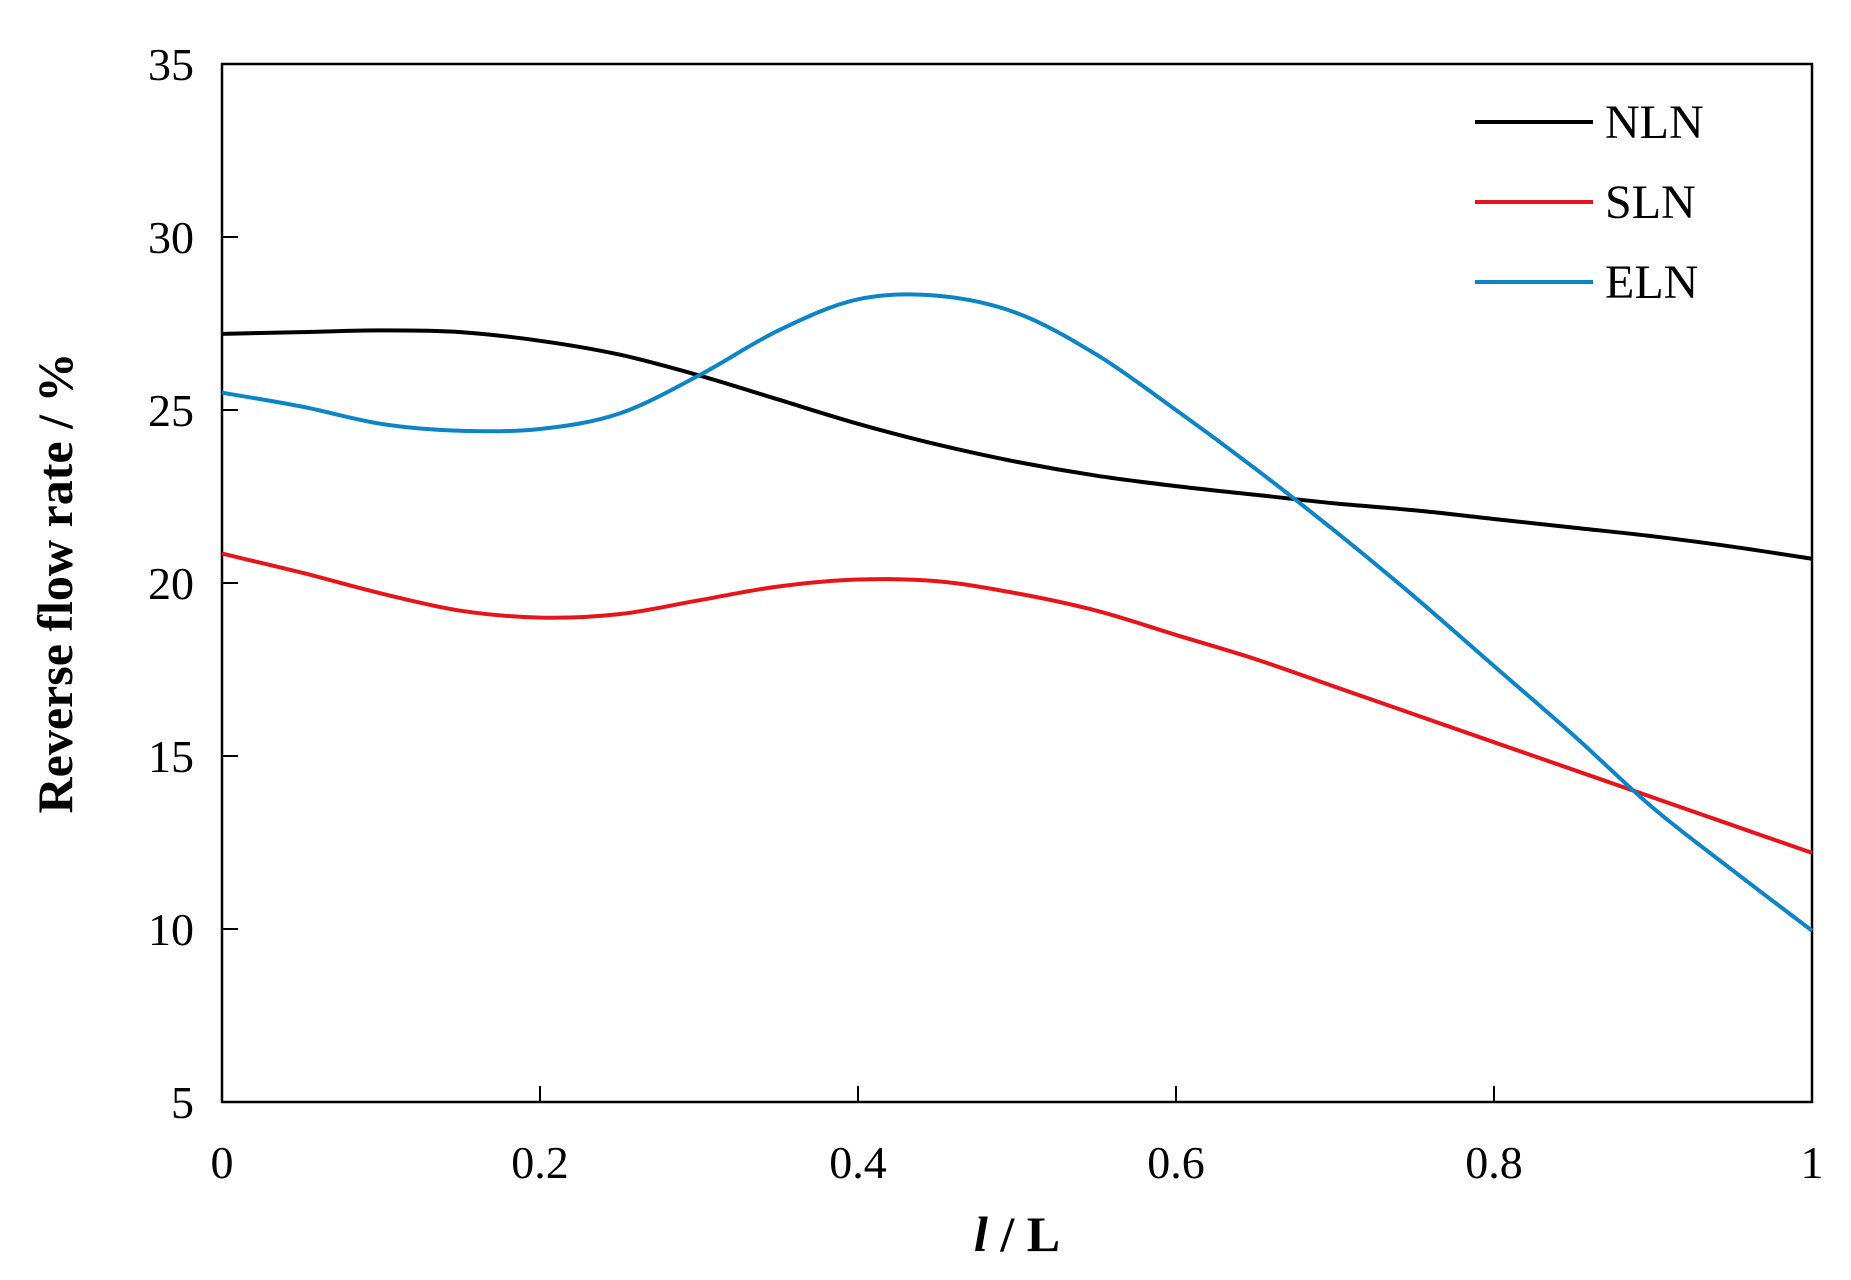 Image resolution: width=1851 pixels, height=1280 pixels. What do you see at coordinates (171, 237) in the screenshot?
I see `y-tick-label: 30` at bounding box center [171, 237].